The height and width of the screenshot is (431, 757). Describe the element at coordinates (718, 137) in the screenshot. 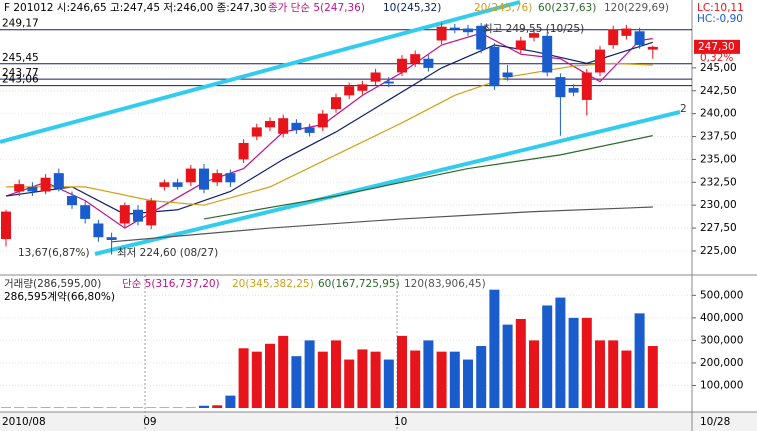

I see `y-tick-label: 237,50` at that location.